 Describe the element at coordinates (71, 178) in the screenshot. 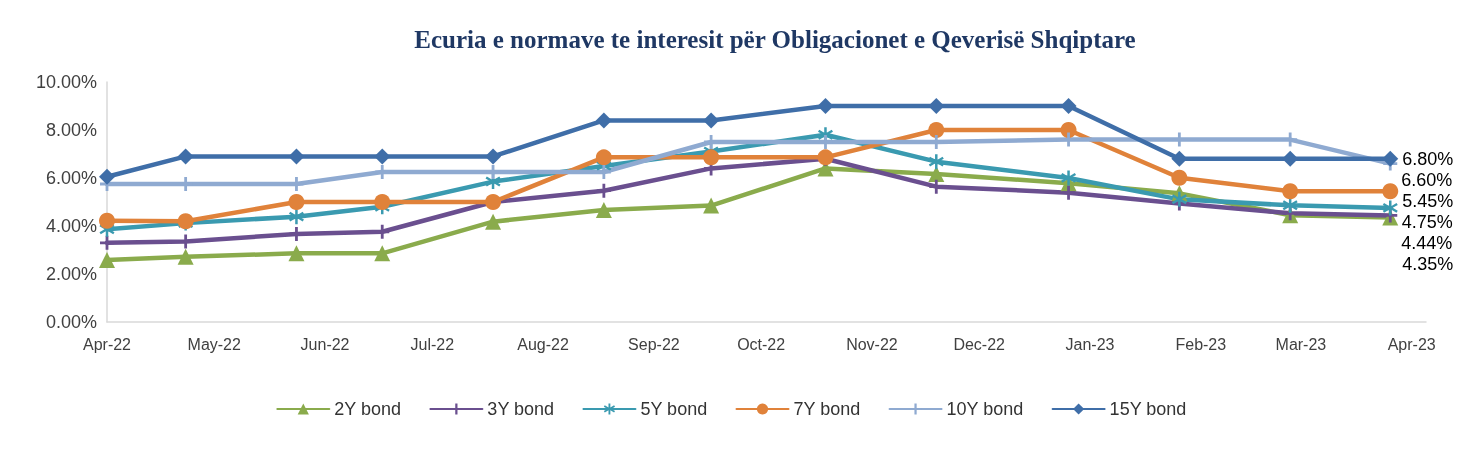

I see `y-tick-label: 6.00%` at that location.